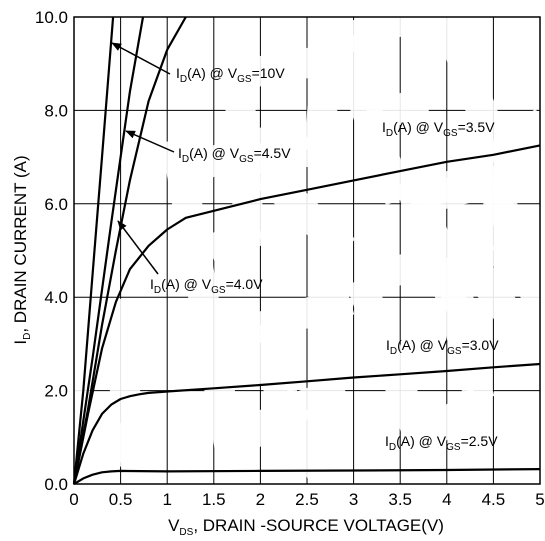 The image size is (545, 541). What do you see at coordinates (56, 391) in the screenshot?
I see `y-tick-label: 2.0` at bounding box center [56, 391].